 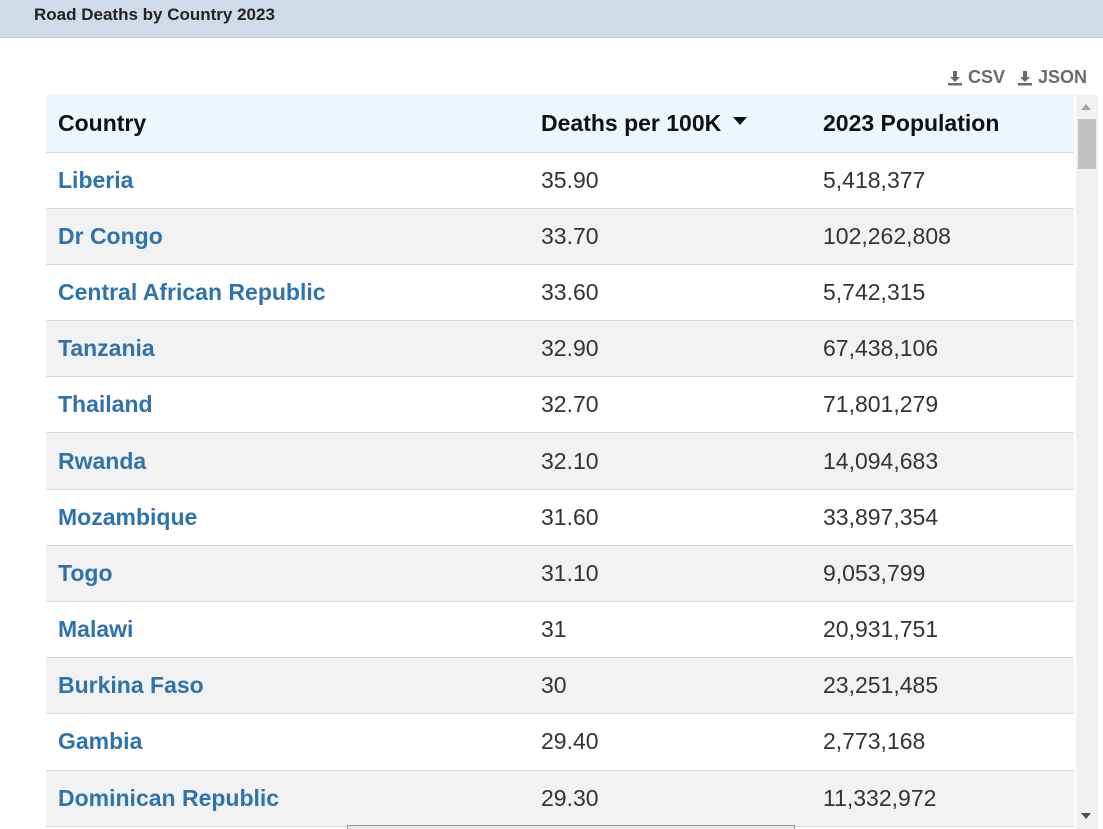 I want to click on table-row: Tanzania 32.90 67,438,106, so click(x=560, y=348).